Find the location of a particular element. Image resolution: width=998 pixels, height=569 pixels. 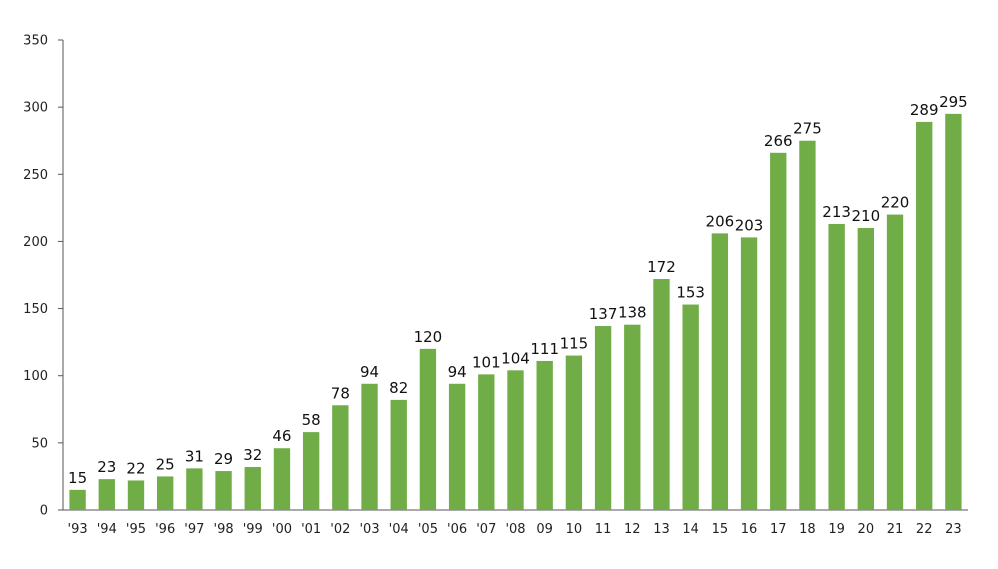

x-axis-tick-label: 16 is located at coordinates (749, 529).